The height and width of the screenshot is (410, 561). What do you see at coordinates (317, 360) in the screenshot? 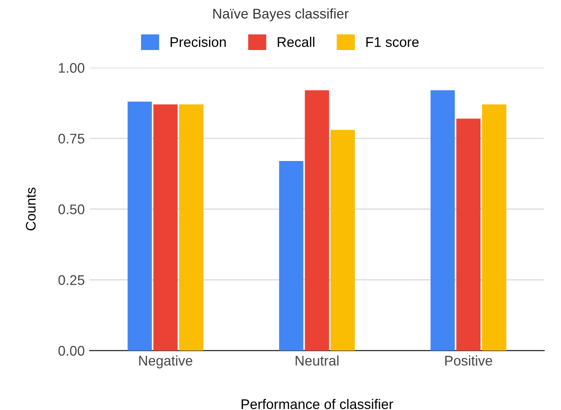
I see `x-tick-label: Neutral` at bounding box center [317, 360].